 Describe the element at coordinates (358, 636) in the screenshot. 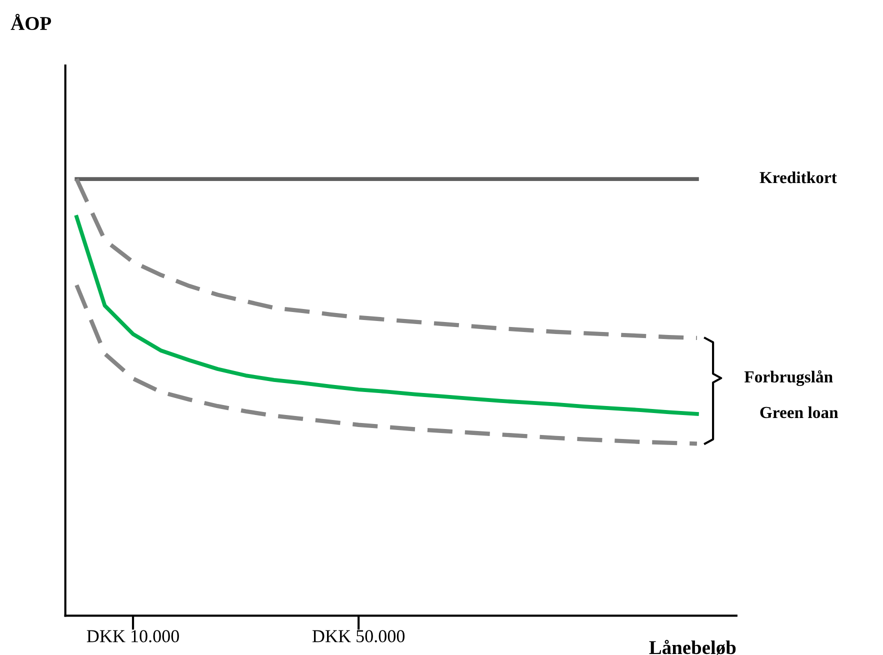

I see `x-tick-label: DKK 50.000` at that location.